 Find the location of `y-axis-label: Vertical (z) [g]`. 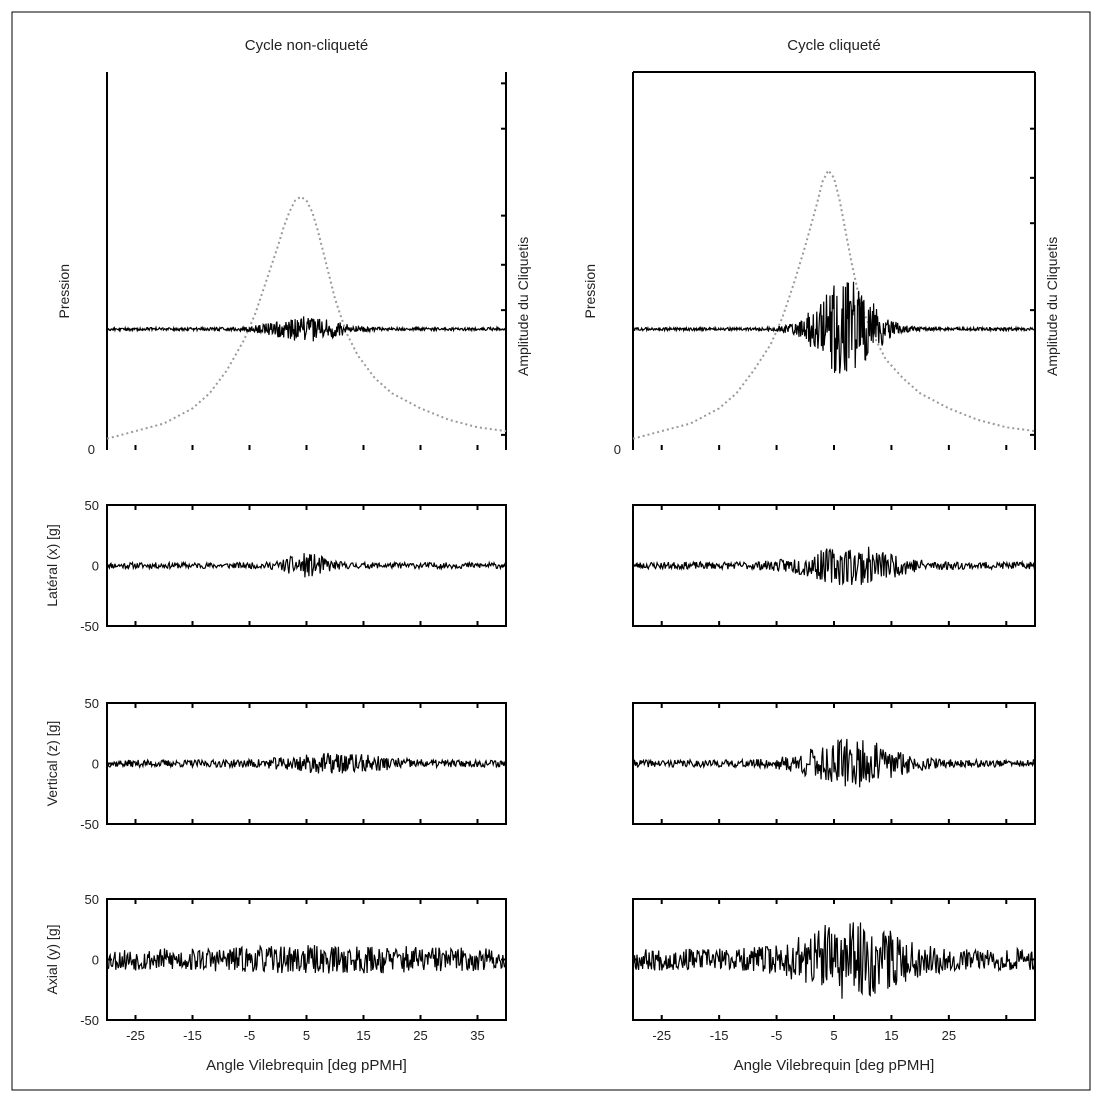

y-axis-label: Vertical (z) [g] is located at coordinates (52, 764).